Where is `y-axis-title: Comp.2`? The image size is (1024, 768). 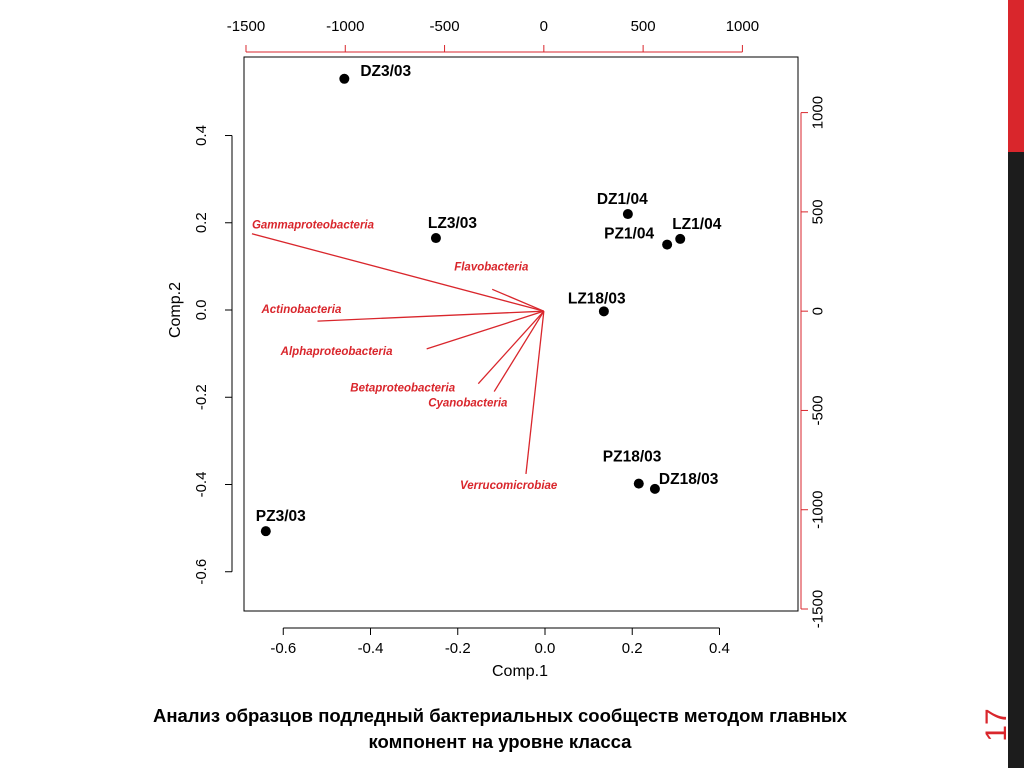 y-axis-title: Comp.2 is located at coordinates (175, 310).